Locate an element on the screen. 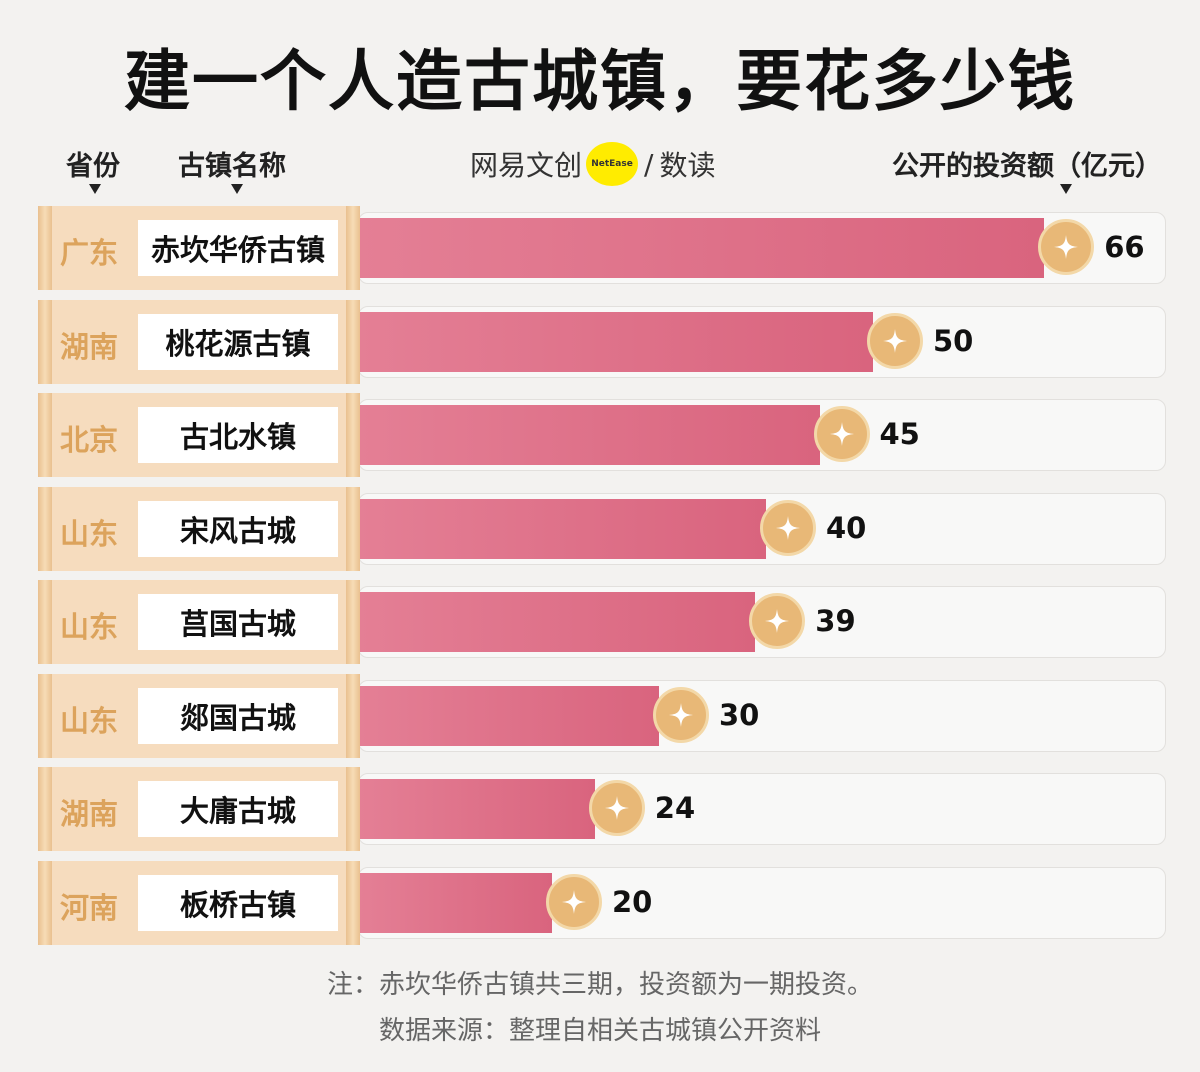  bar-row: 山东 宋风古城 40 is located at coordinates (602, 528).